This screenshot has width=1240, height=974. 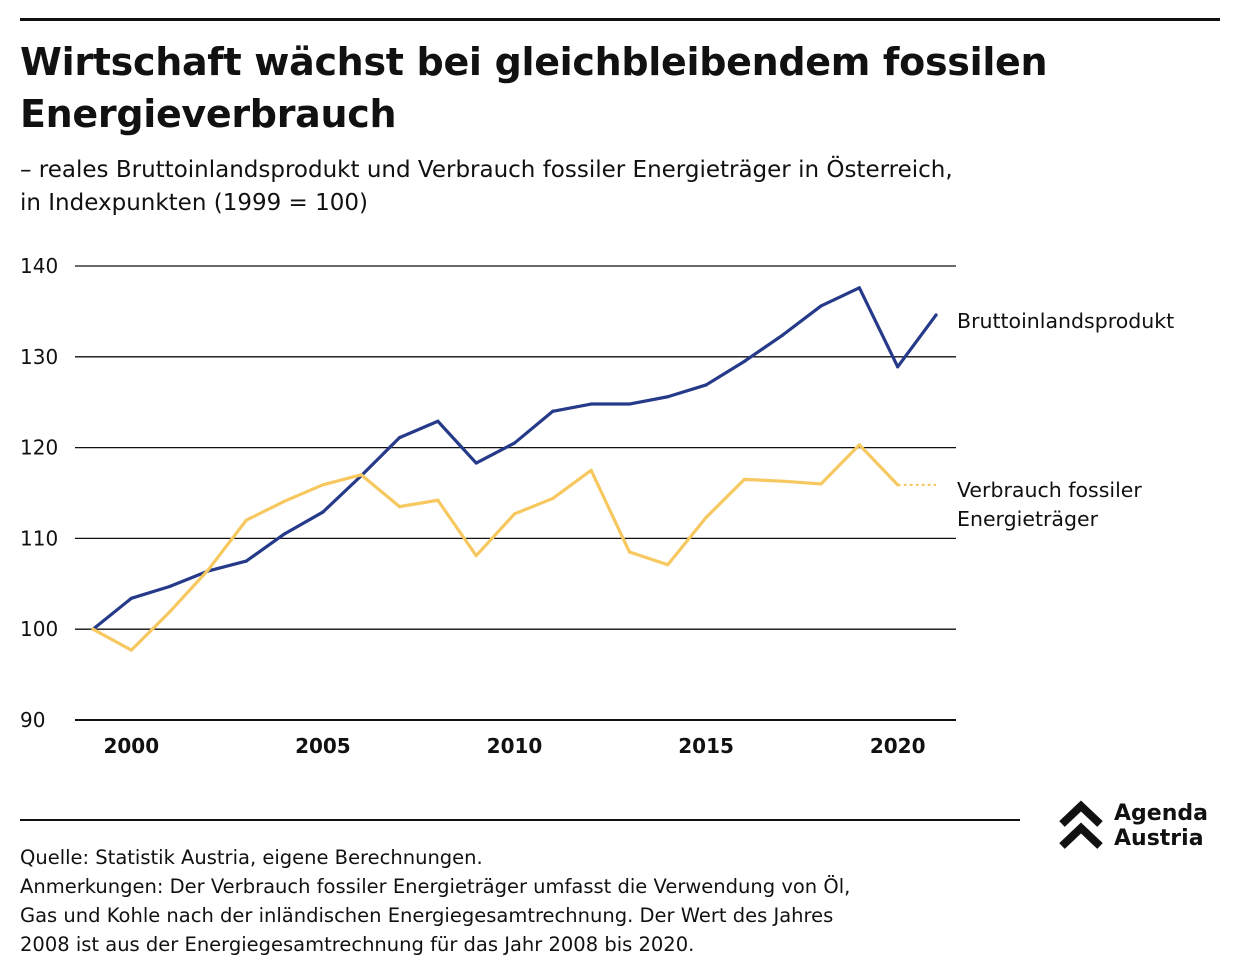 What do you see at coordinates (131, 650) in the screenshot?
I see `series-2-point-2000` at bounding box center [131, 650].